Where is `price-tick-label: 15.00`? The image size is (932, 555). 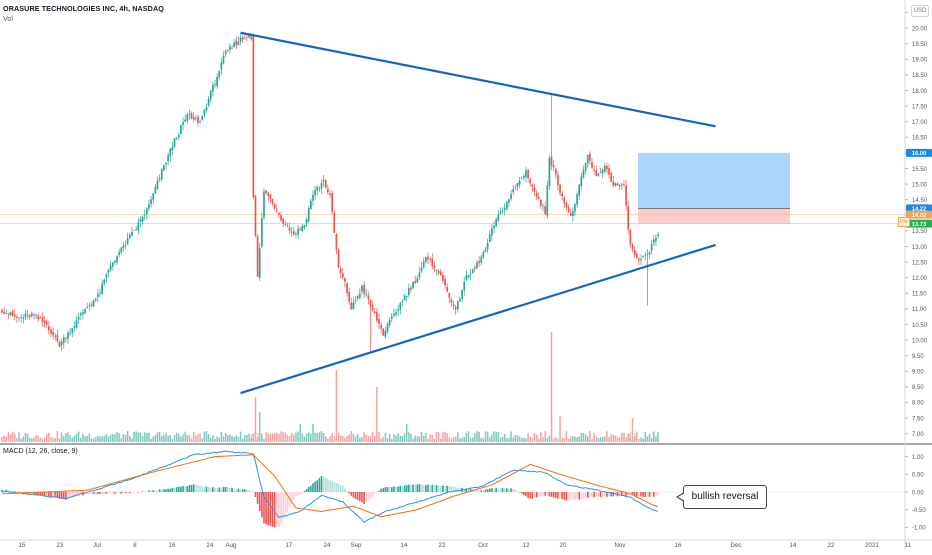
price-tick-label: 15.00 is located at coordinates (920, 185).